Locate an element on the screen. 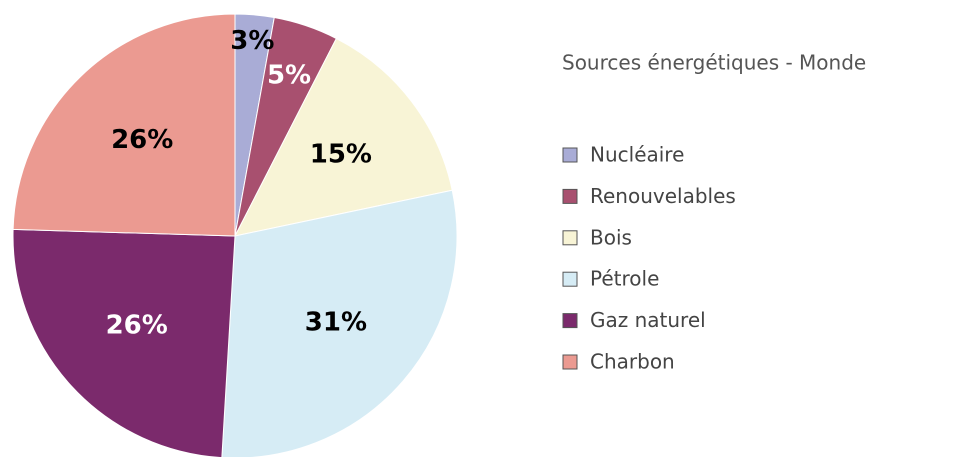  legend-label: Bois is located at coordinates (611, 237).